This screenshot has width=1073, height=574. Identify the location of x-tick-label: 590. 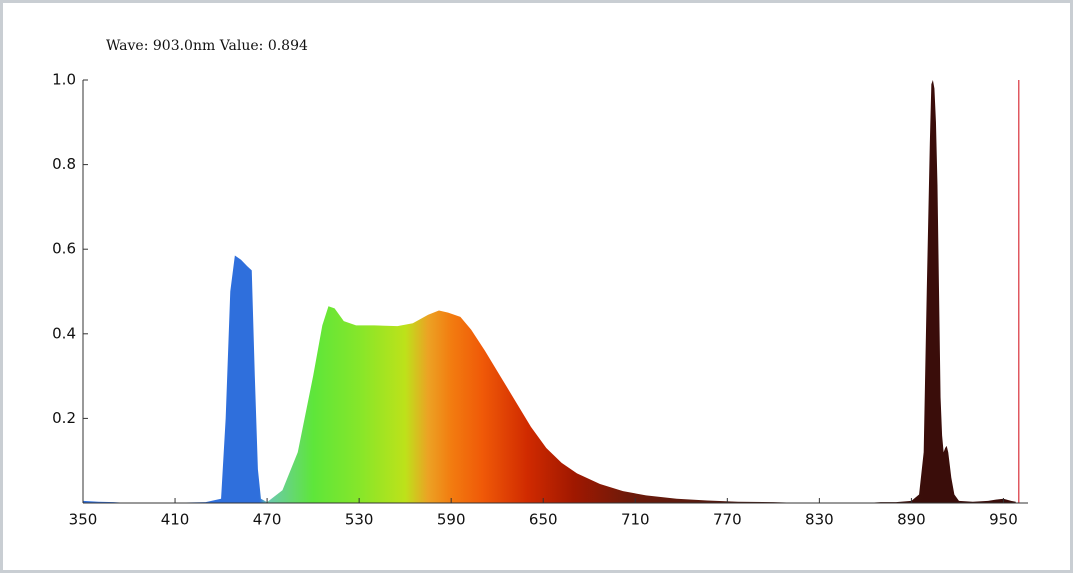
(451, 520).